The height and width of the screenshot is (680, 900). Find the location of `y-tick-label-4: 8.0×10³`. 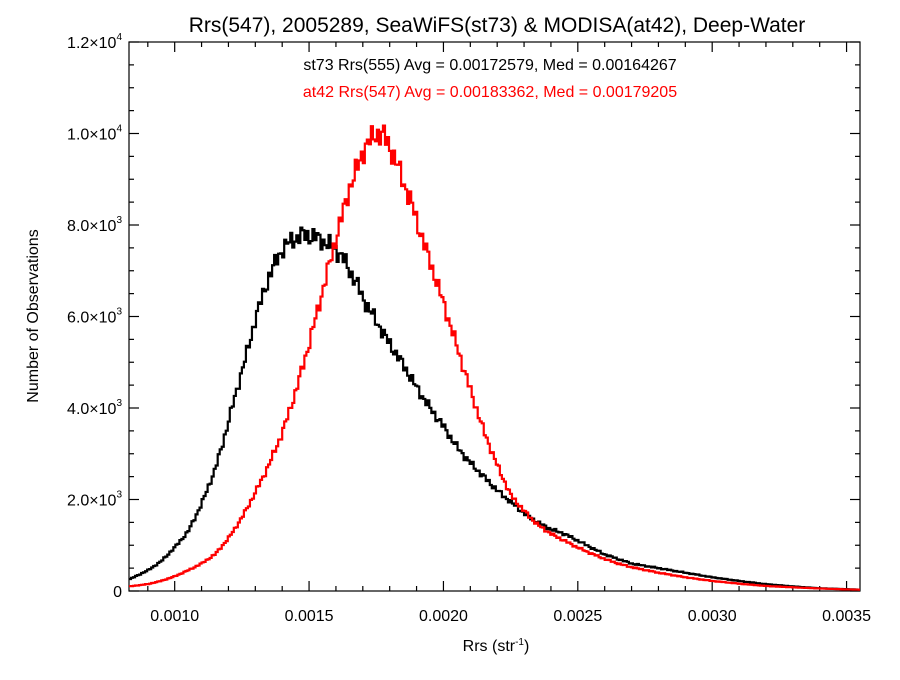

y-tick-label-4: 8.0×10³ is located at coordinates (94, 225).